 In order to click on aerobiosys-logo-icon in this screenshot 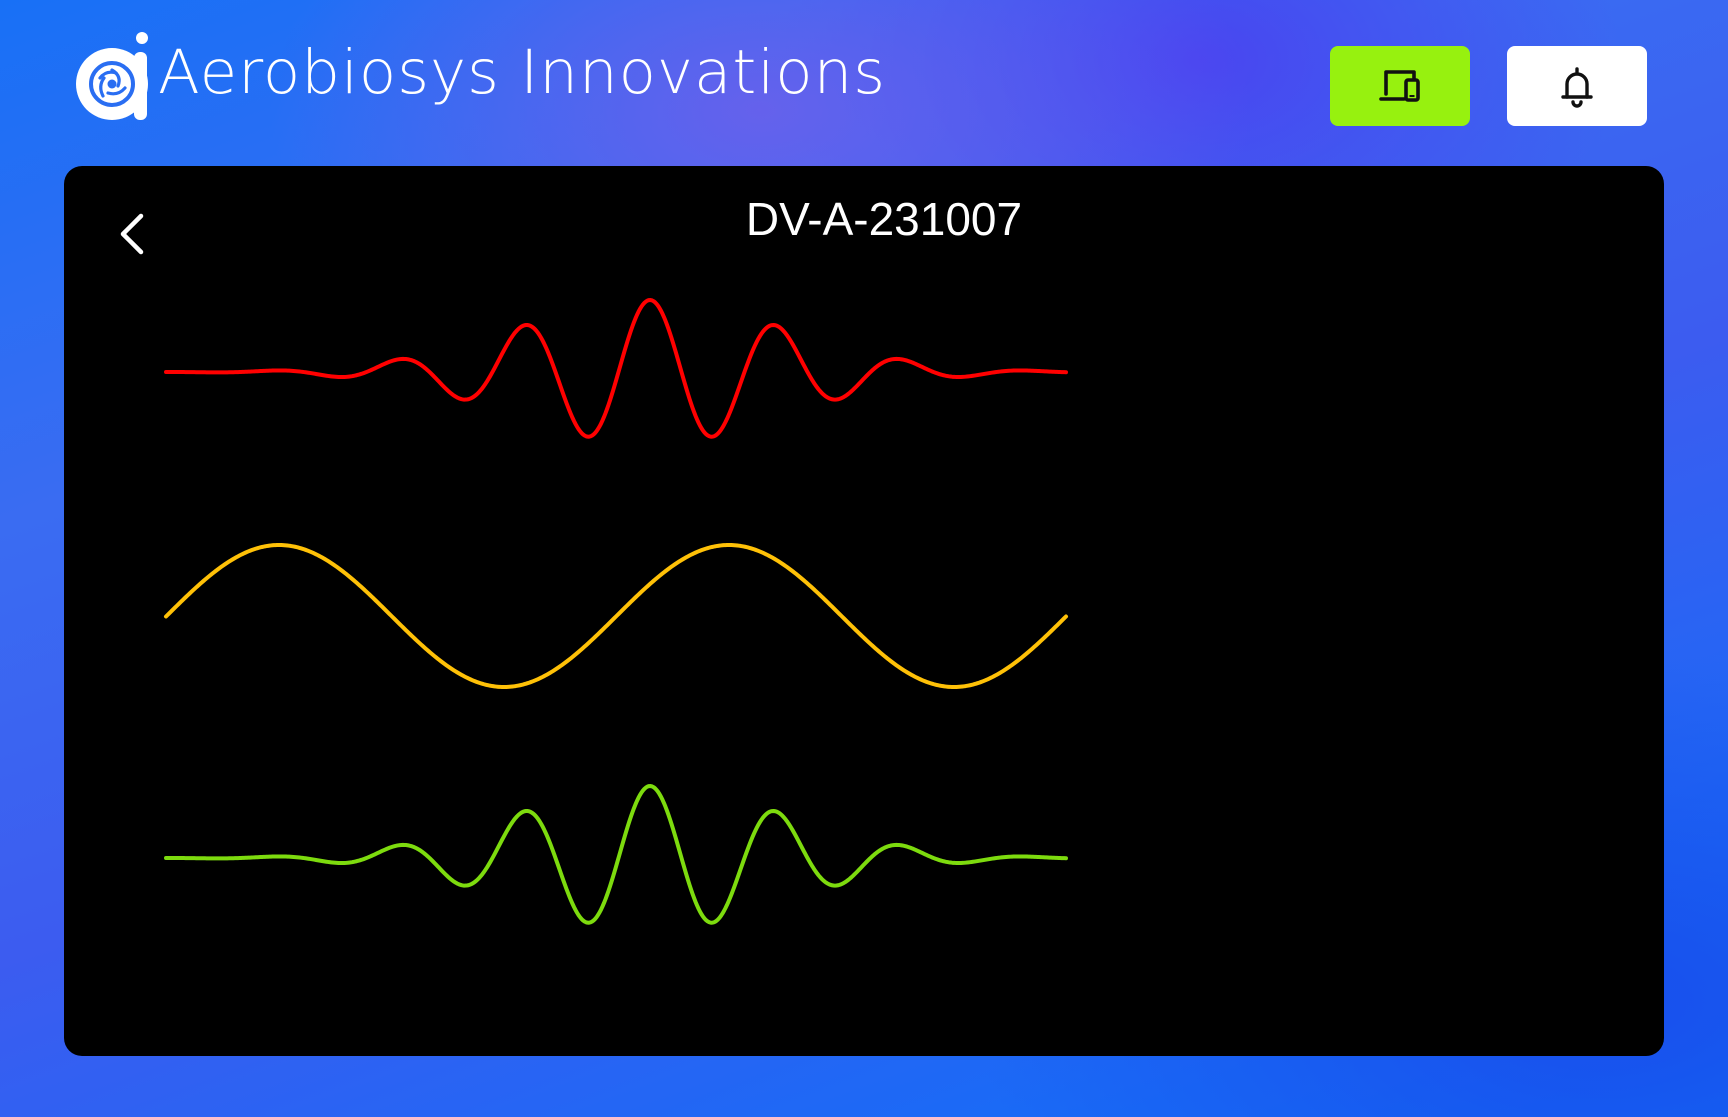, I will do `click(114, 76)`.